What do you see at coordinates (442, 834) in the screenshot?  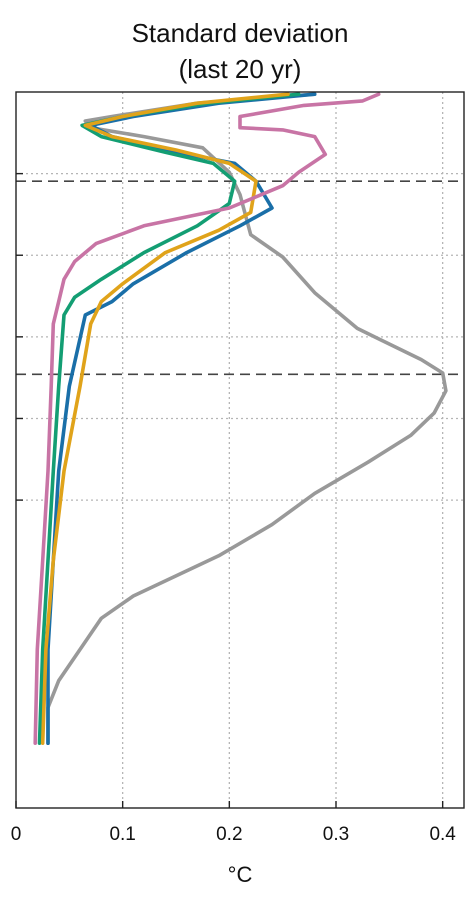 I see `x-tick-label: 0.4` at bounding box center [442, 834].